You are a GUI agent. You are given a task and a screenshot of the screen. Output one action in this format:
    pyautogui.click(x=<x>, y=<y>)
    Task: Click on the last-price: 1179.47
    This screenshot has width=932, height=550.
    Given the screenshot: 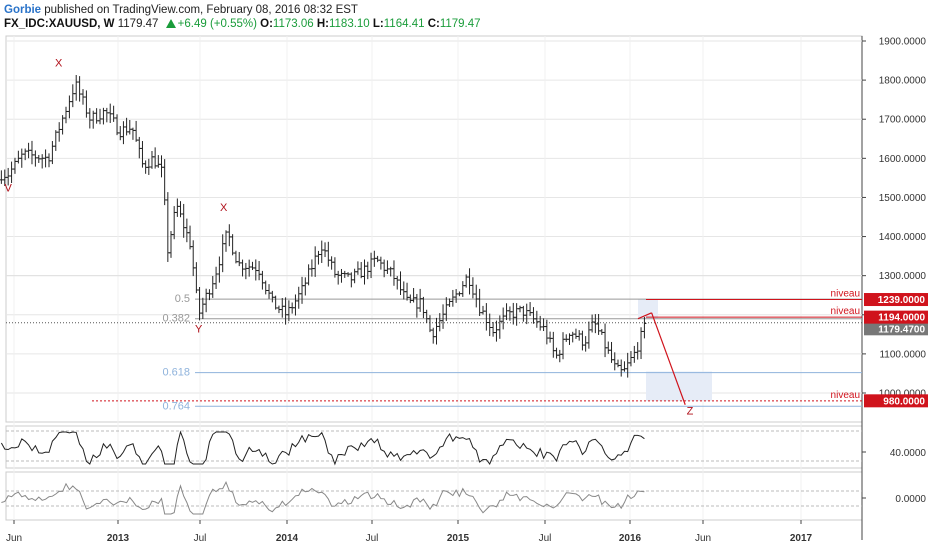 What is the action you would take?
    pyautogui.click(x=138, y=24)
    